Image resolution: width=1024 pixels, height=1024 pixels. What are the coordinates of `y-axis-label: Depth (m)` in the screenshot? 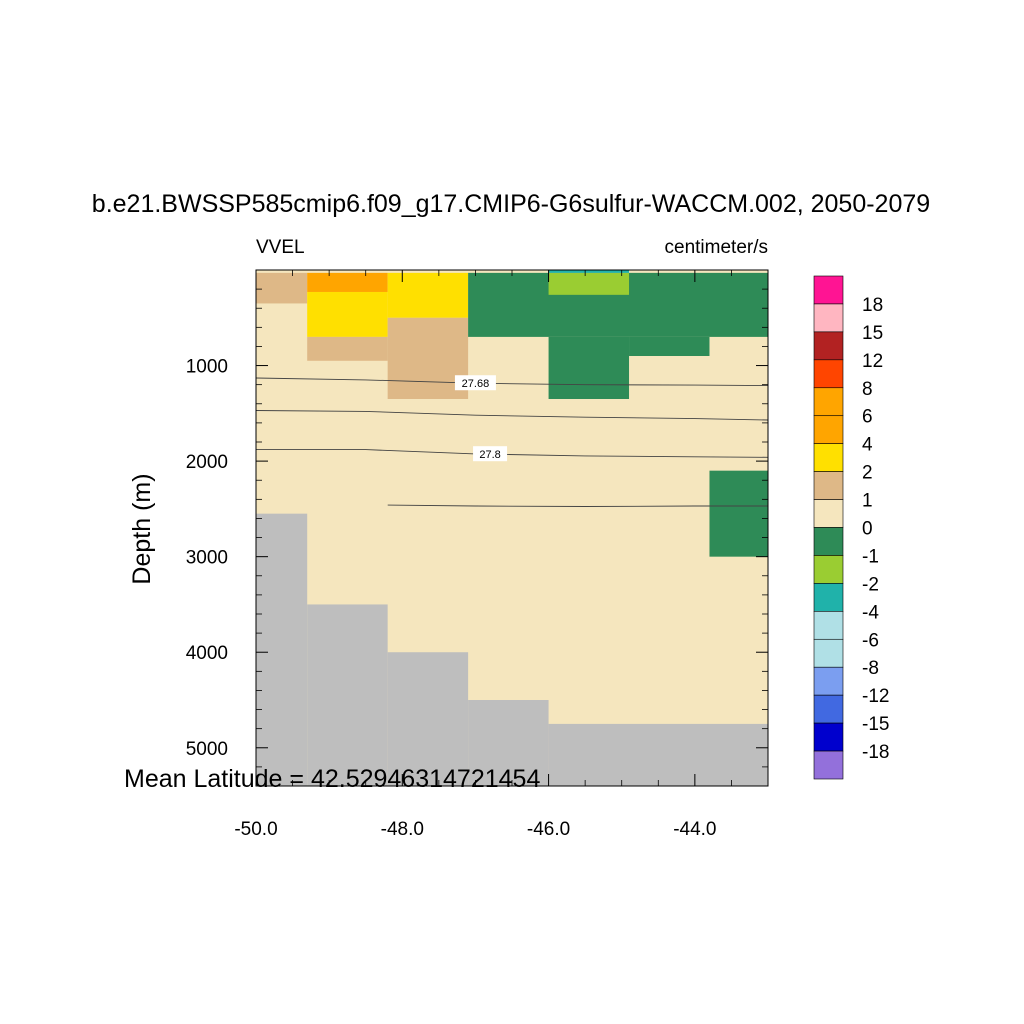 It's located at (142, 528).